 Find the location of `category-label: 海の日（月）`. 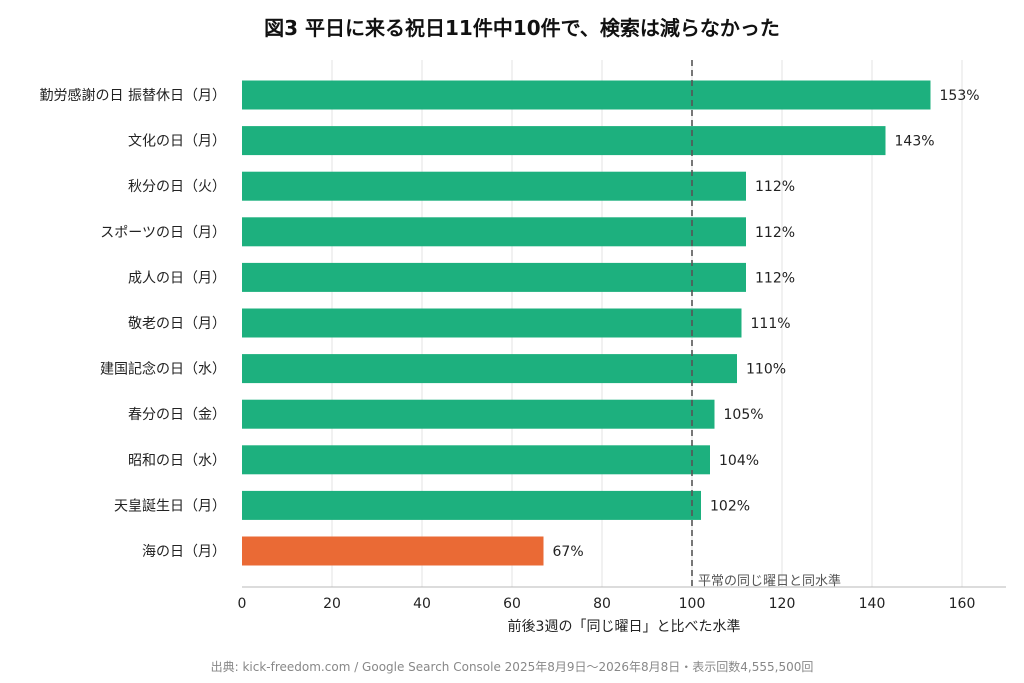

category-label: 海の日（月） is located at coordinates (184, 552).